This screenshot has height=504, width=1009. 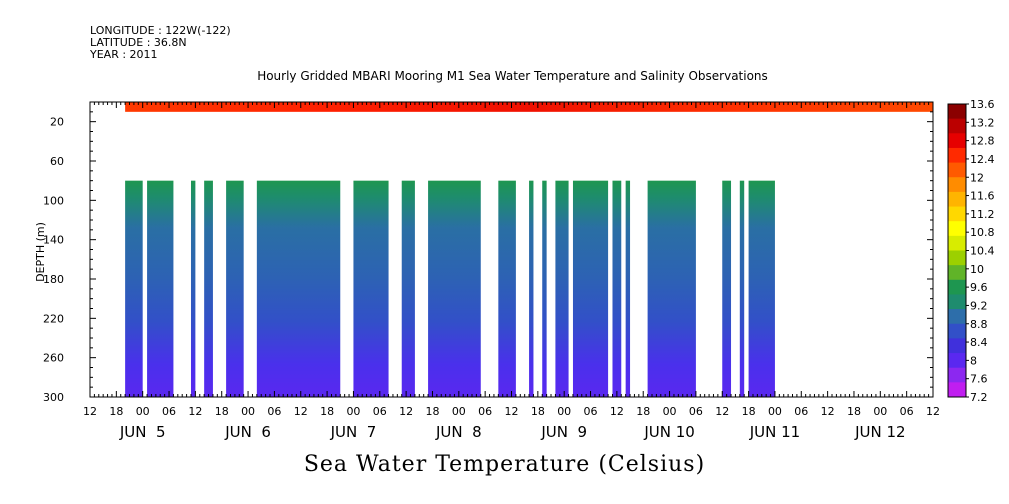 I want to click on x-day-label: JUN 8, so click(x=458, y=432).